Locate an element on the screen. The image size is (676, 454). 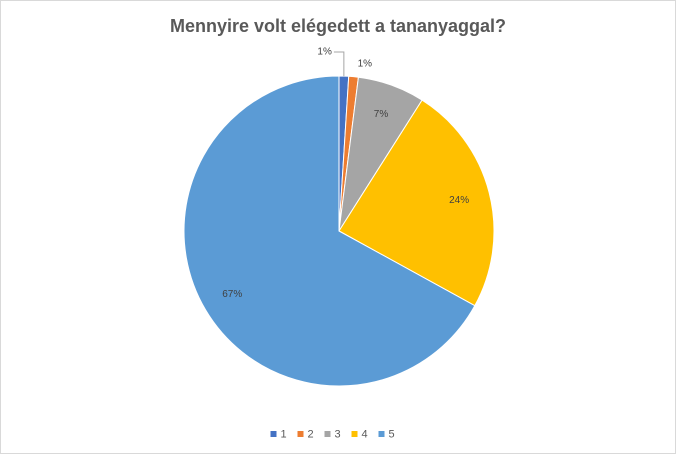
data-label: 67% is located at coordinates (232, 294).